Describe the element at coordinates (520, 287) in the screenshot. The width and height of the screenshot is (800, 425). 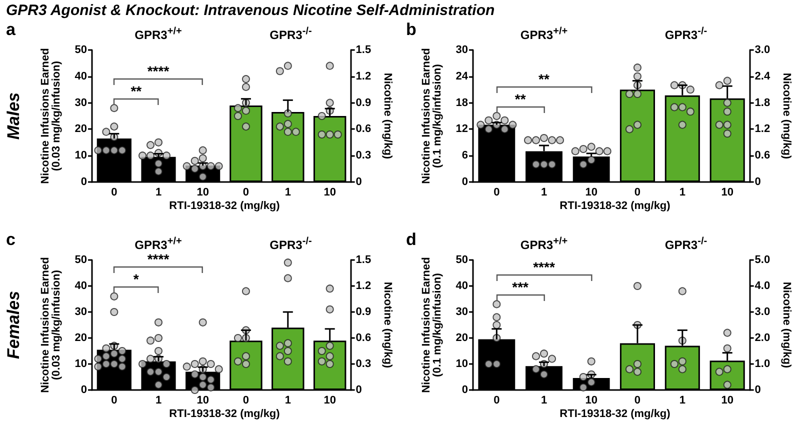
I see `annotation: ***` at that location.